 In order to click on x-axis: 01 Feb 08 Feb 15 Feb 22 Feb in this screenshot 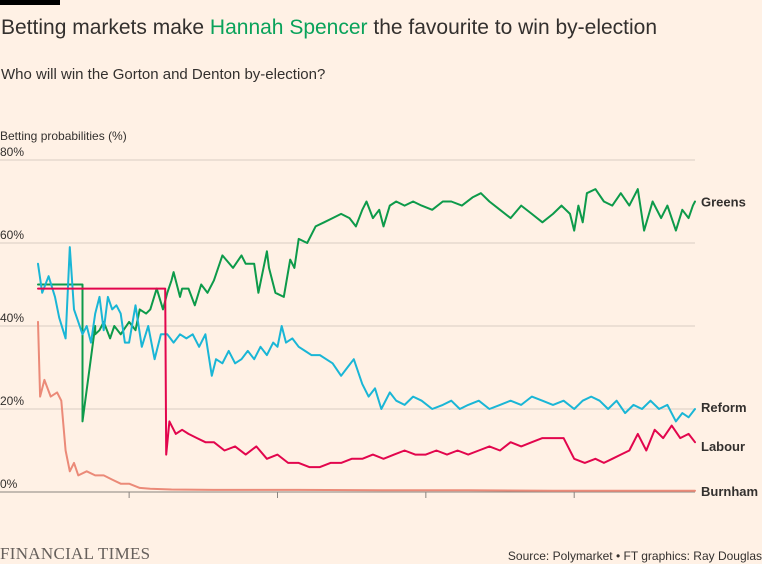, I will do `click(351, 498)`.